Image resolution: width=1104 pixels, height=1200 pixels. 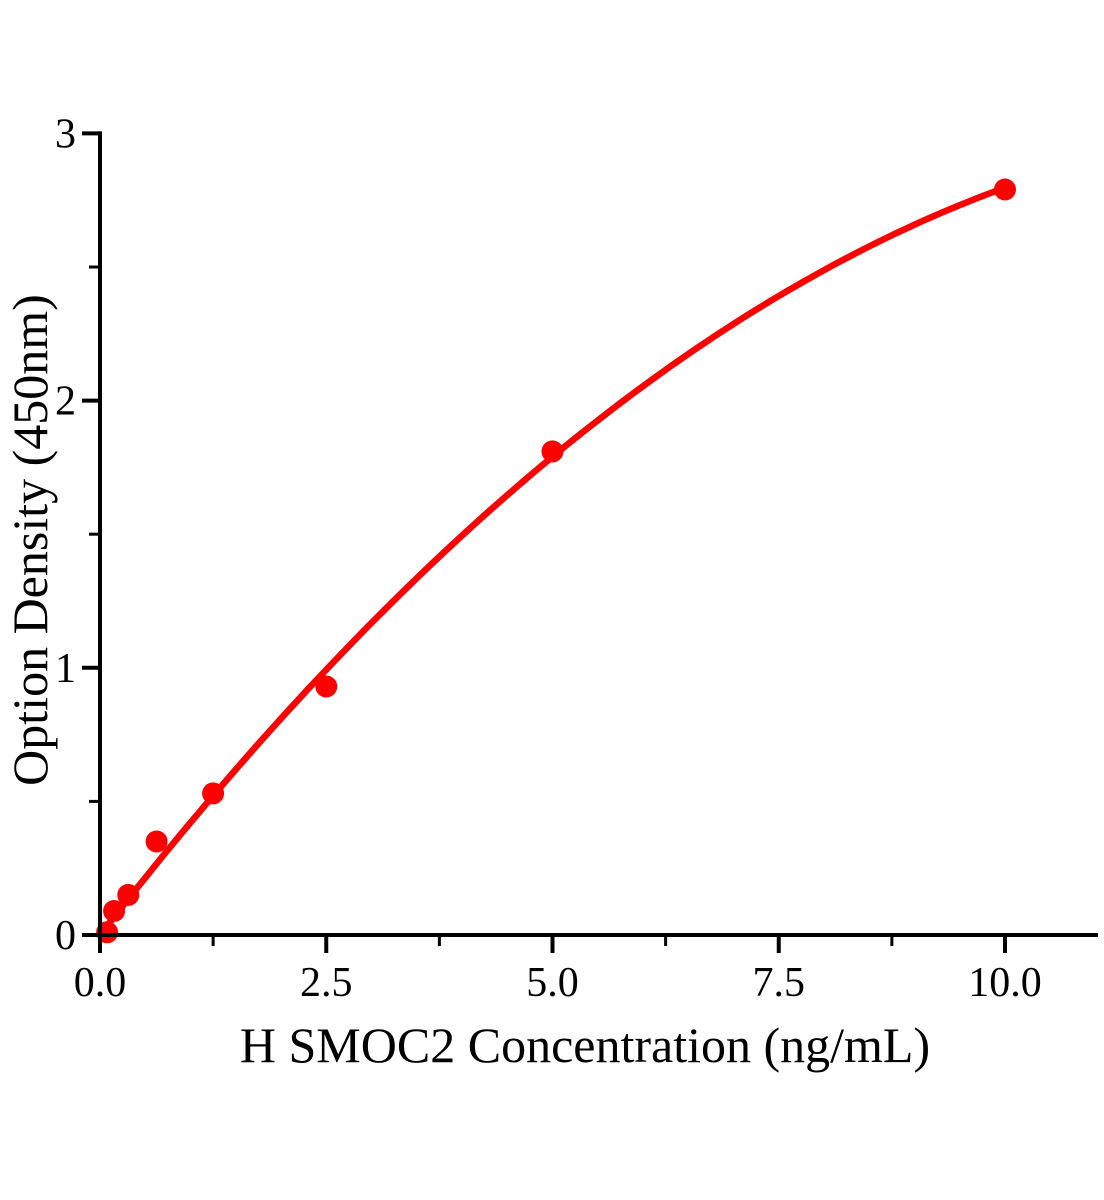 I want to click on y-tick-label: 3, so click(x=65, y=134).